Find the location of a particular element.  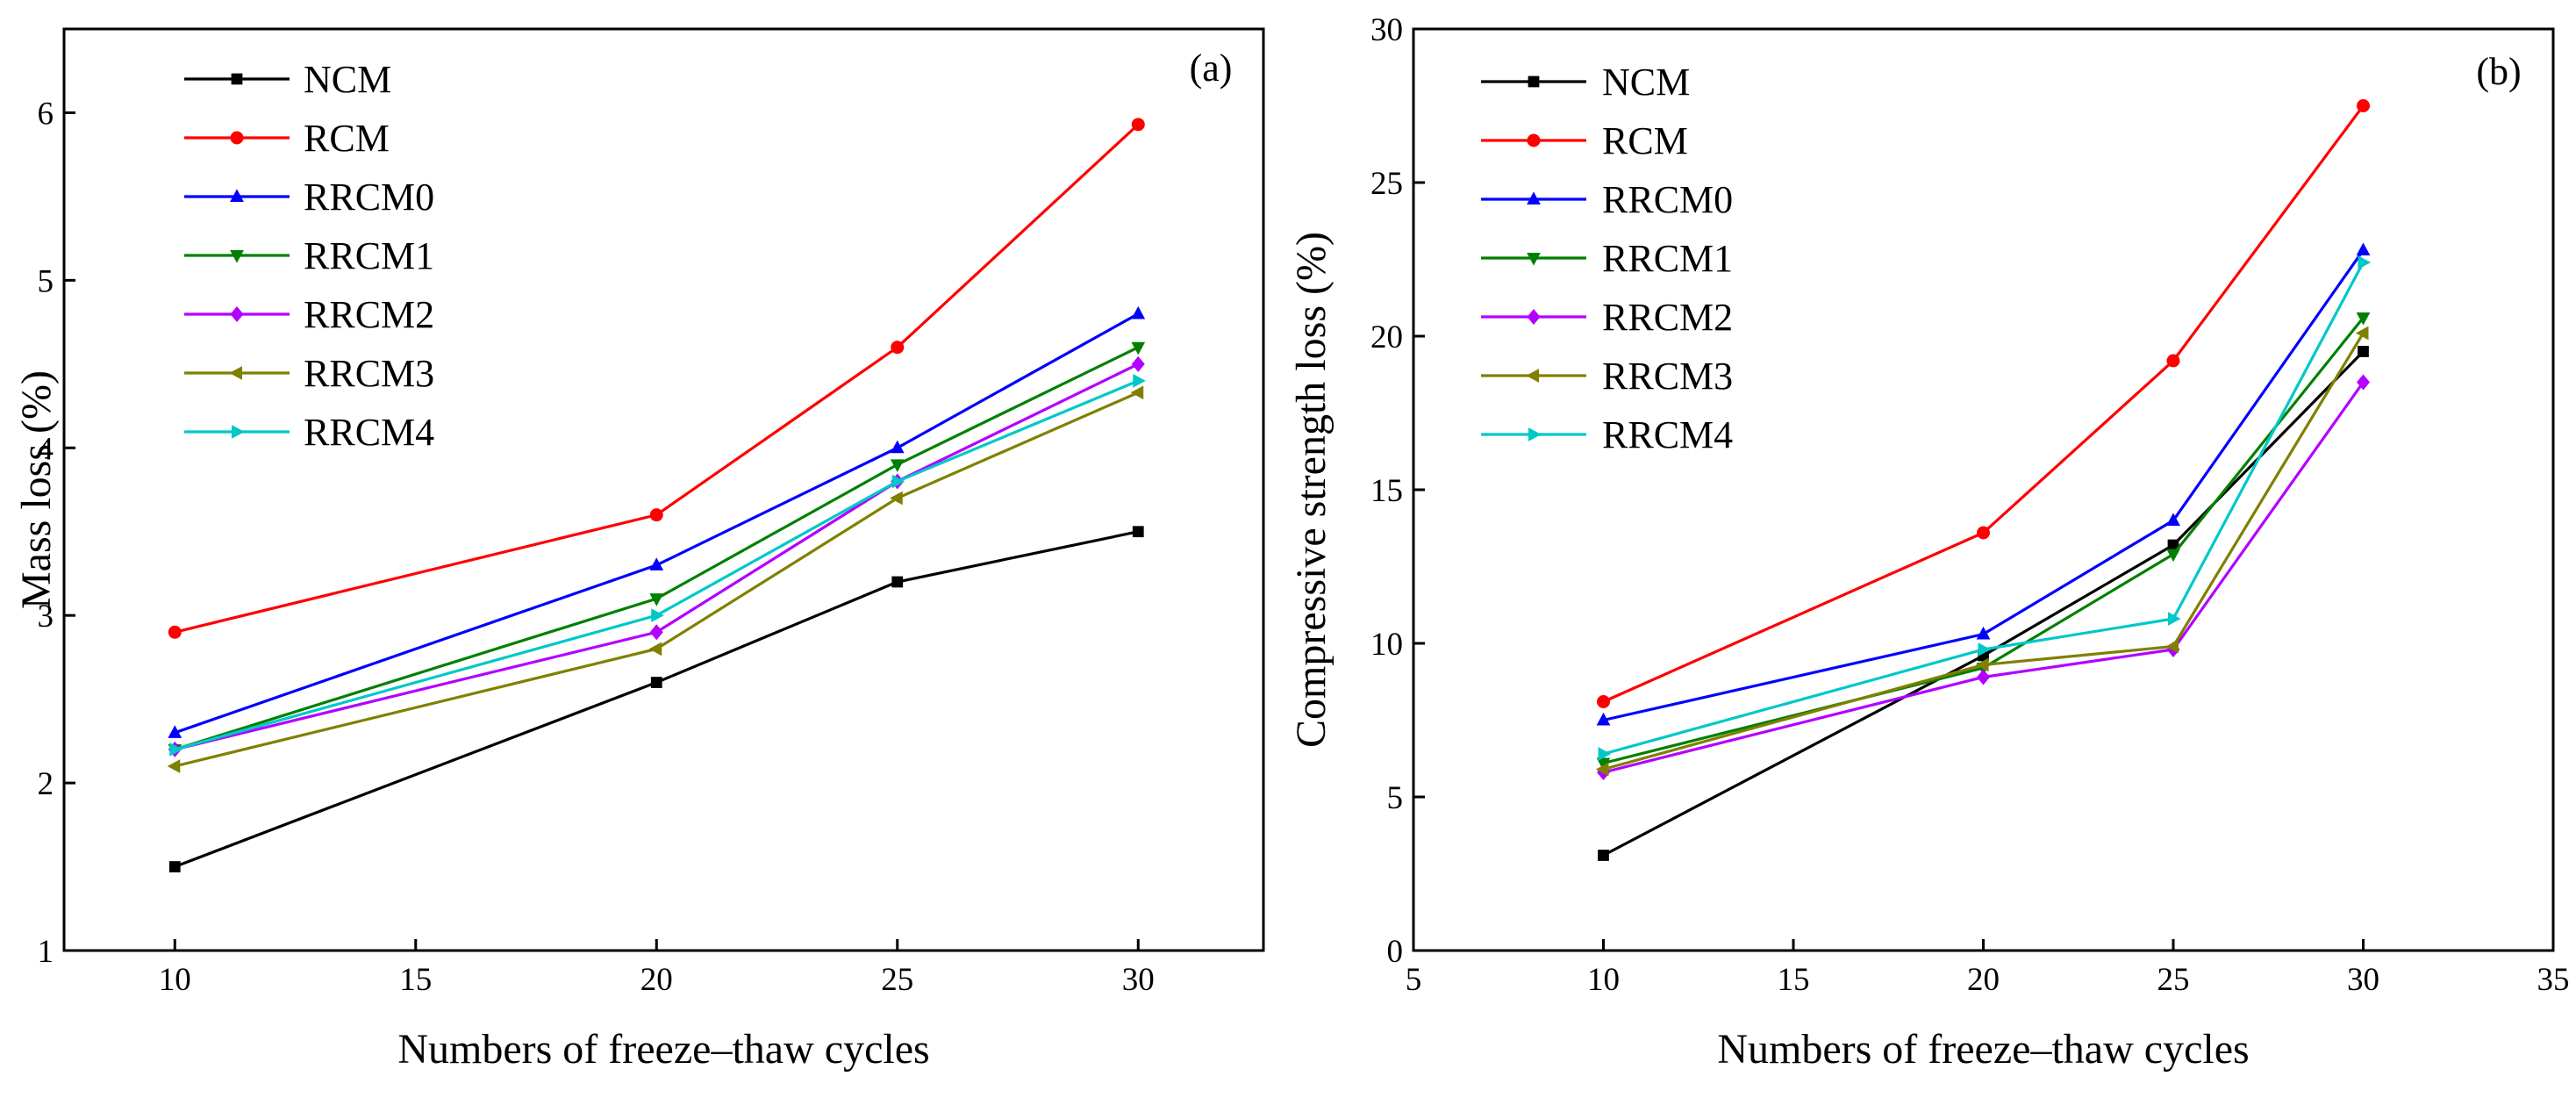

x-tick-label: 35 is located at coordinates (2553, 980).